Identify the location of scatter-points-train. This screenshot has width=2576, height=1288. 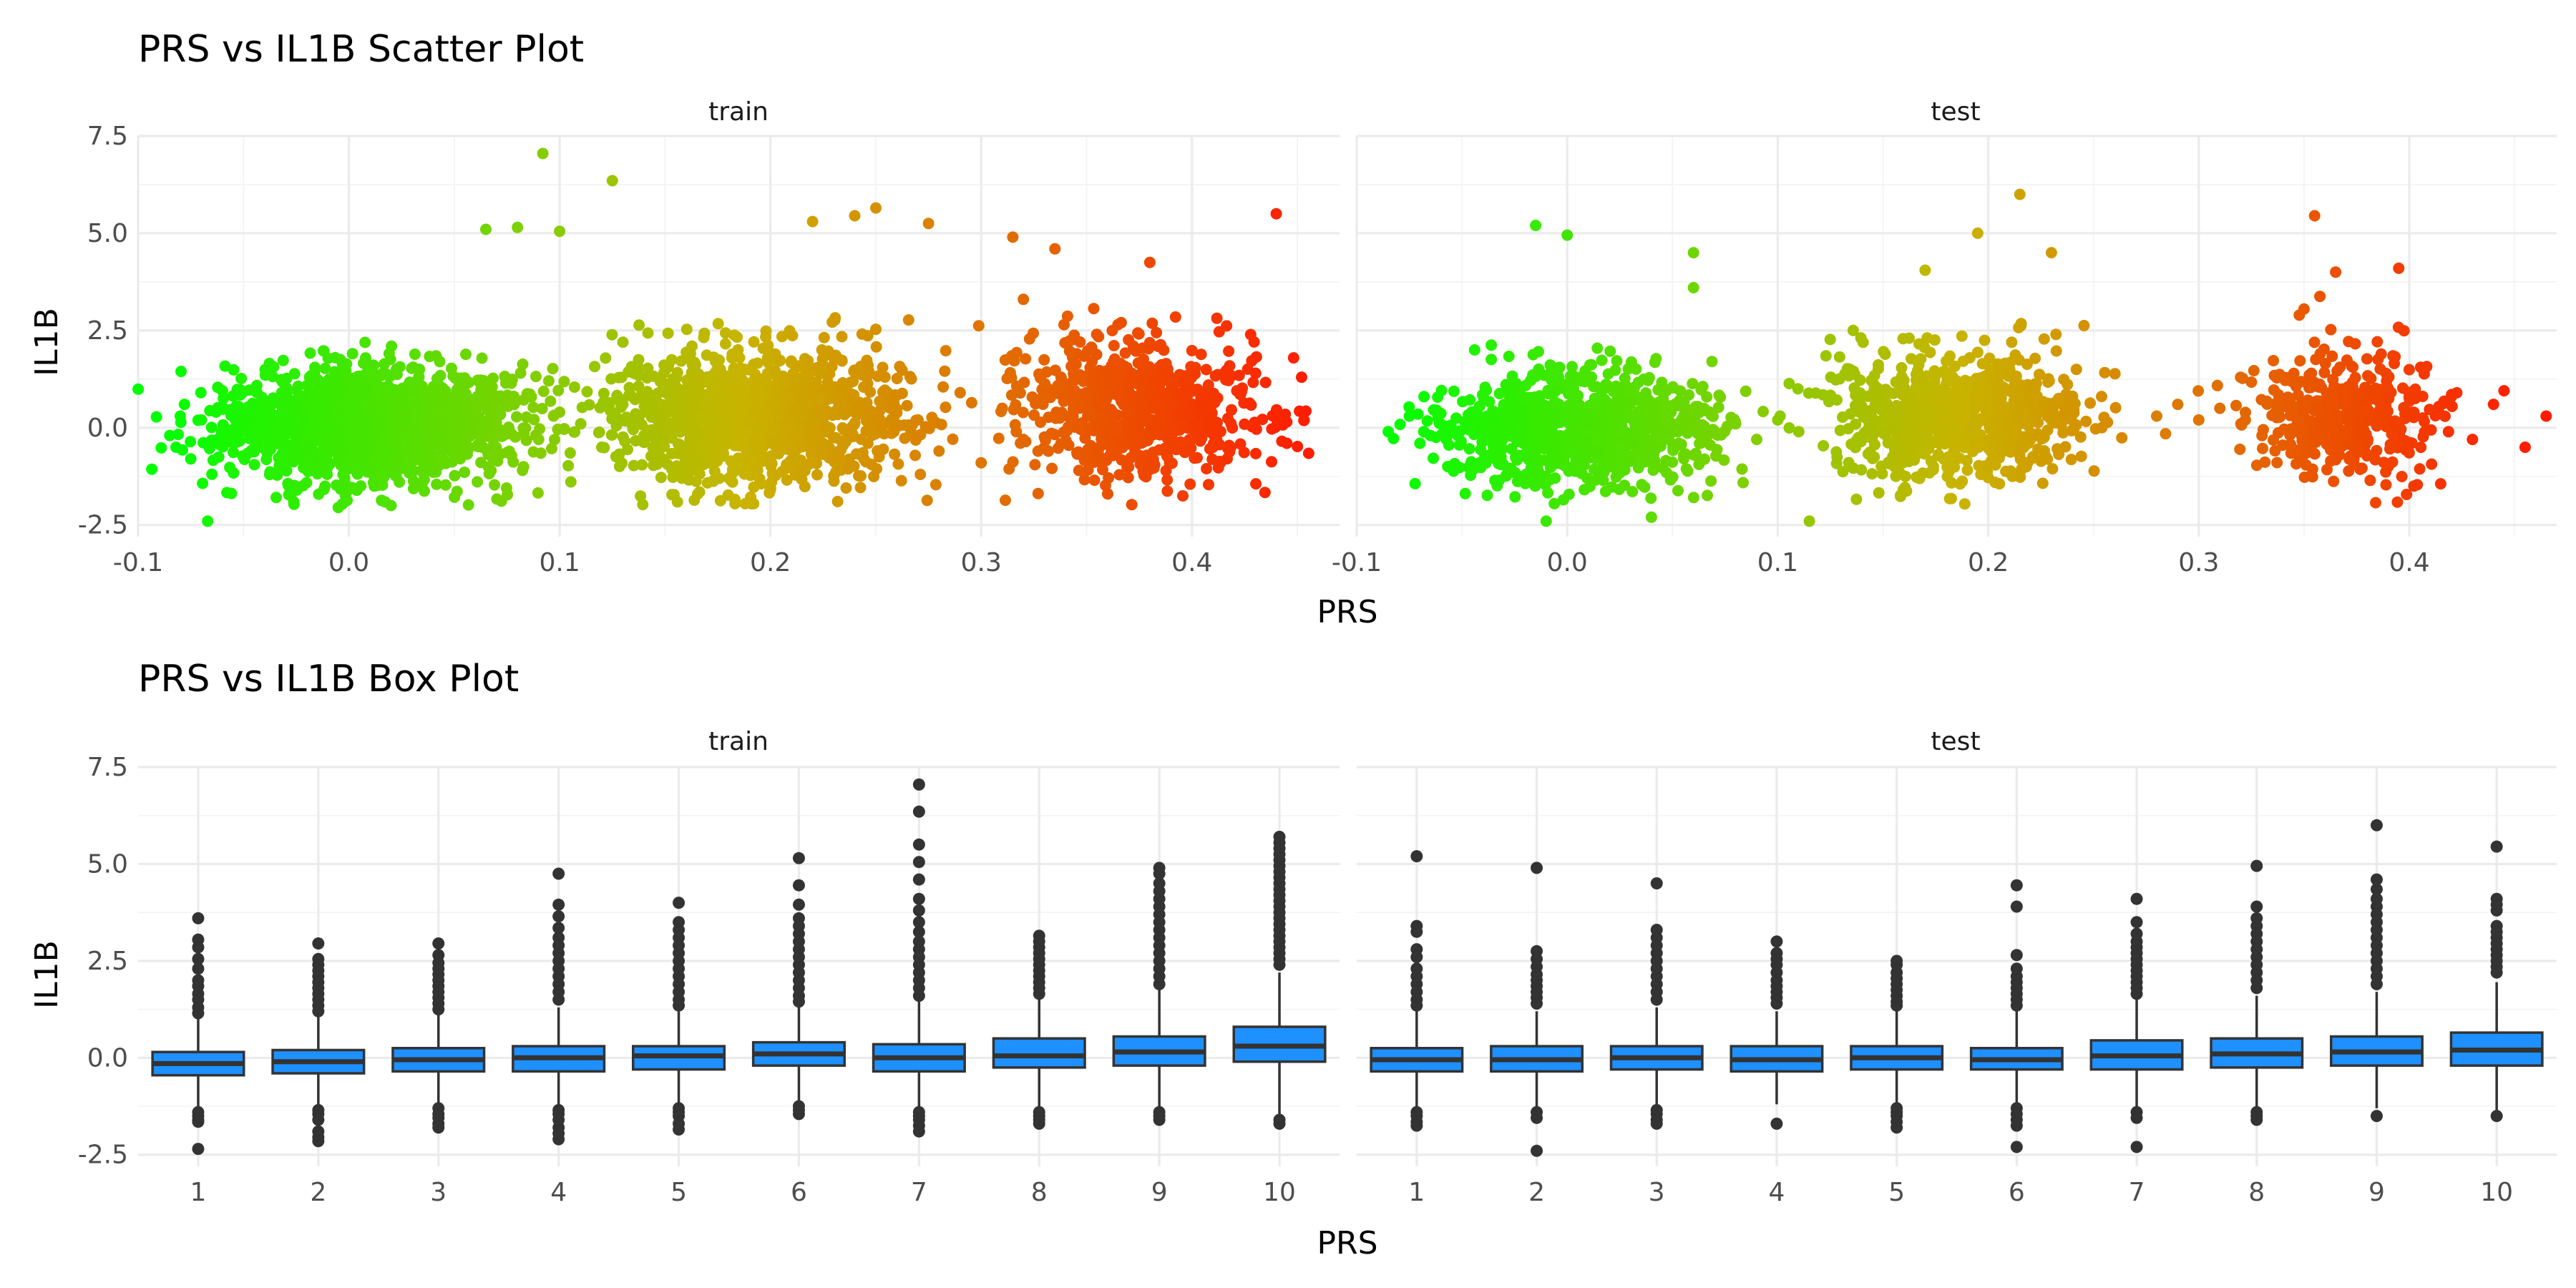
(723, 337).